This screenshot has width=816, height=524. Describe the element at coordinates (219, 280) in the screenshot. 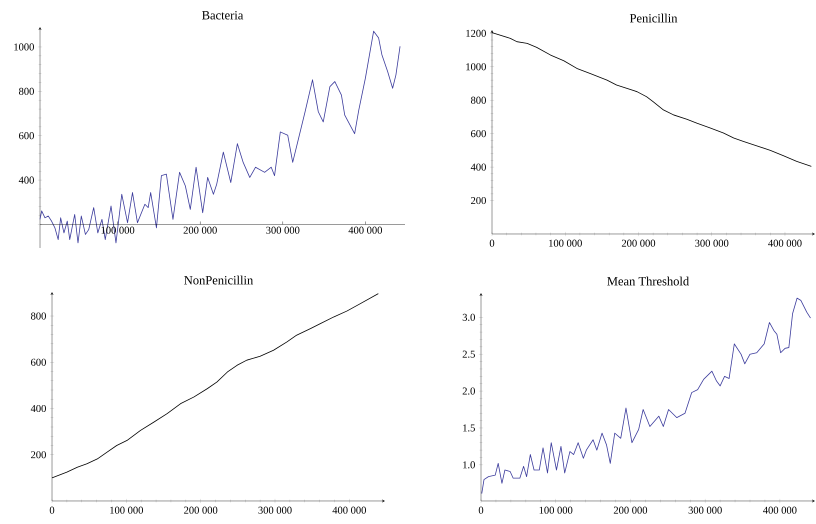

I see `chart-title: NonPenicillin` at that location.